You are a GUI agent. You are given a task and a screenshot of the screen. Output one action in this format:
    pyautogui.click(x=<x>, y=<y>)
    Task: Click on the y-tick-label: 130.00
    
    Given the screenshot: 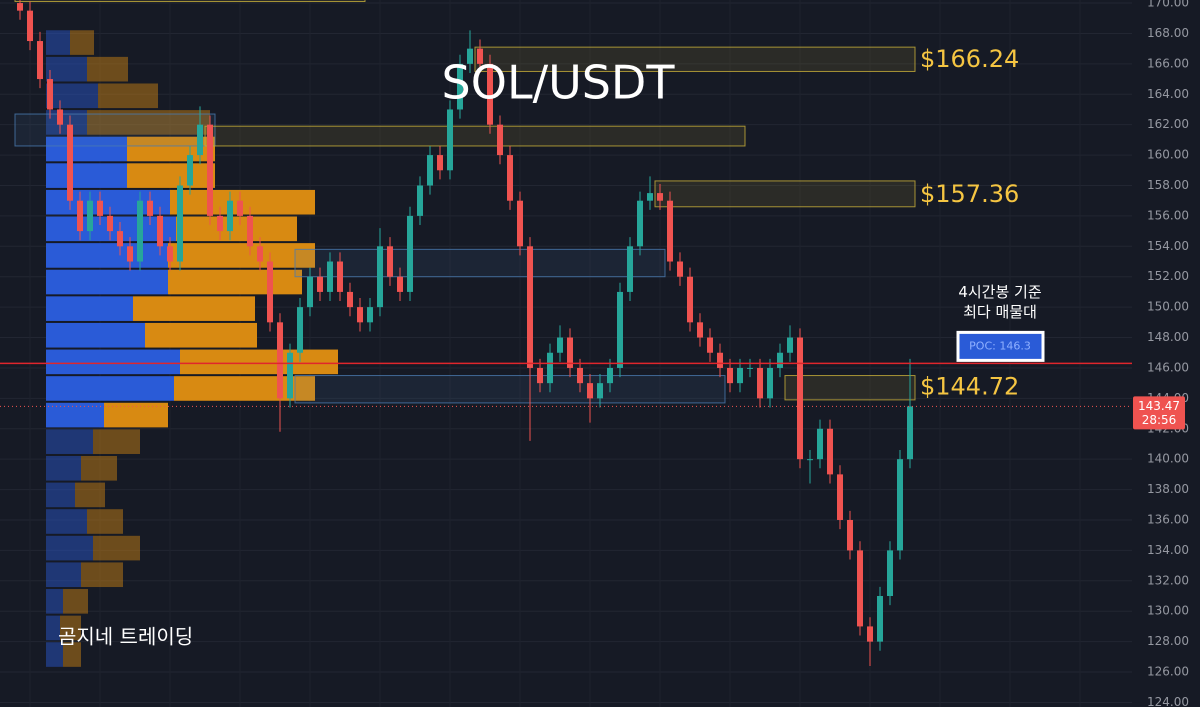 What is the action you would take?
    pyautogui.click(x=1168, y=611)
    